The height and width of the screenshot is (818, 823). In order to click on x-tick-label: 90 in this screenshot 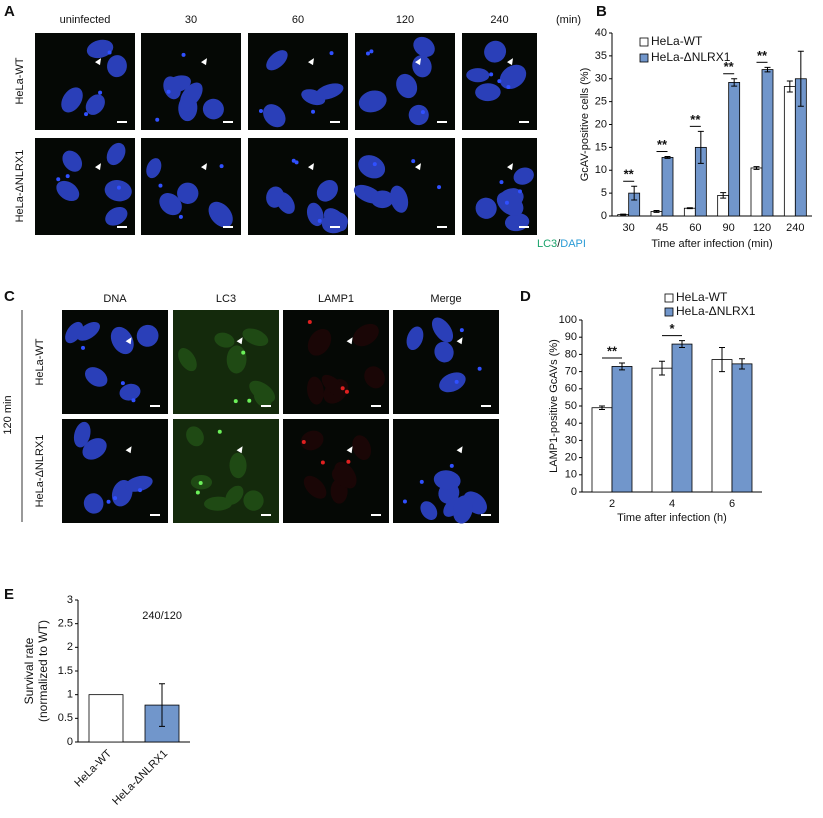, I will do `click(729, 228)`.